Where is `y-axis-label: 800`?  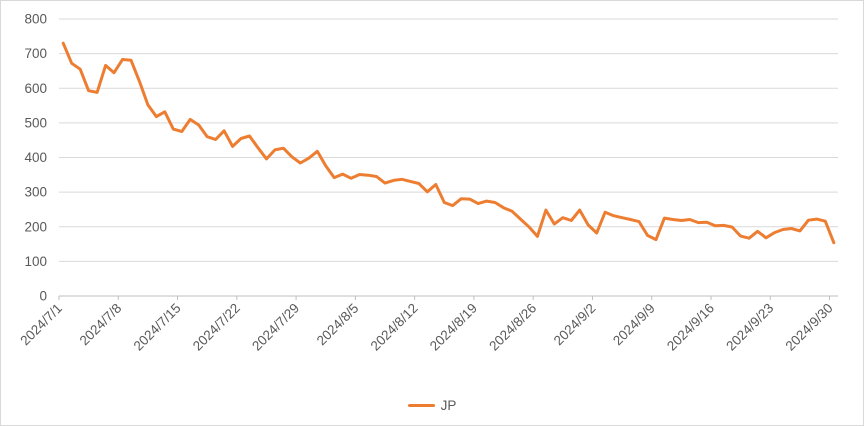 y-axis-label: 800 is located at coordinates (35, 19).